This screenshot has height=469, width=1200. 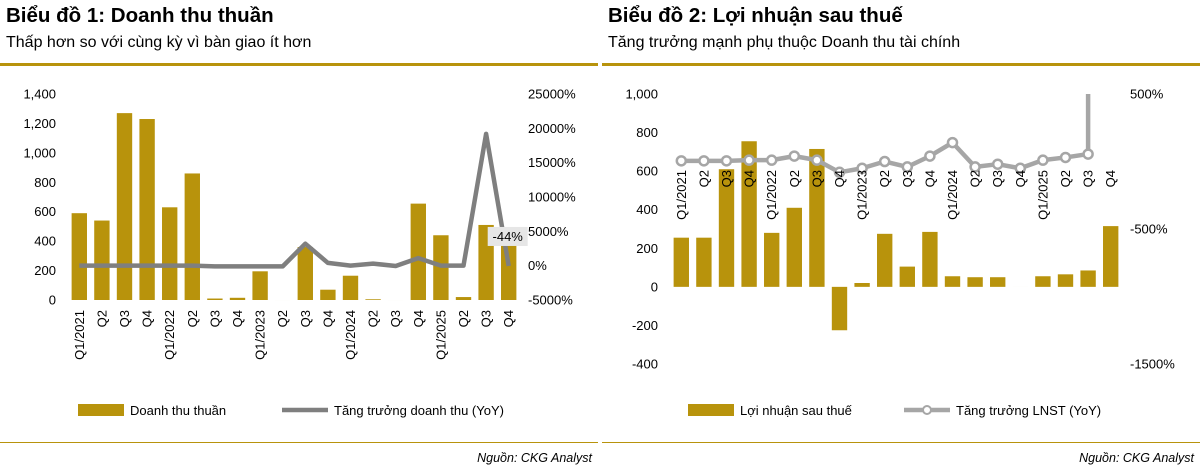 What do you see at coordinates (39, 152) in the screenshot?
I see `left-tick-label: 1,000` at bounding box center [39, 152].